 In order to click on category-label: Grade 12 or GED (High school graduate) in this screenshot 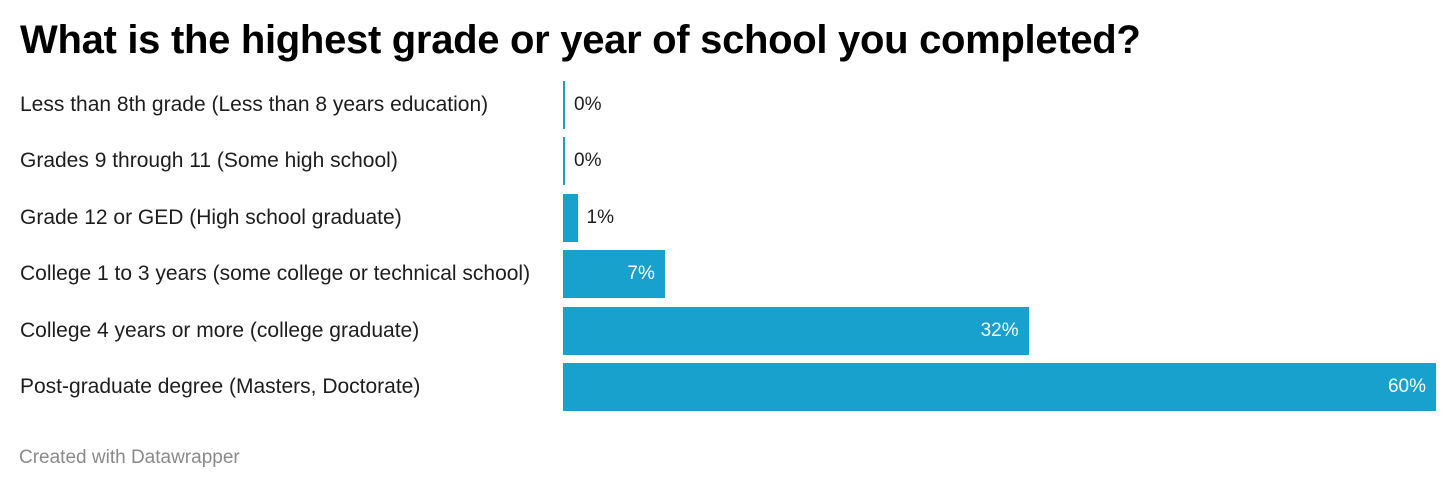, I will do `click(211, 217)`.